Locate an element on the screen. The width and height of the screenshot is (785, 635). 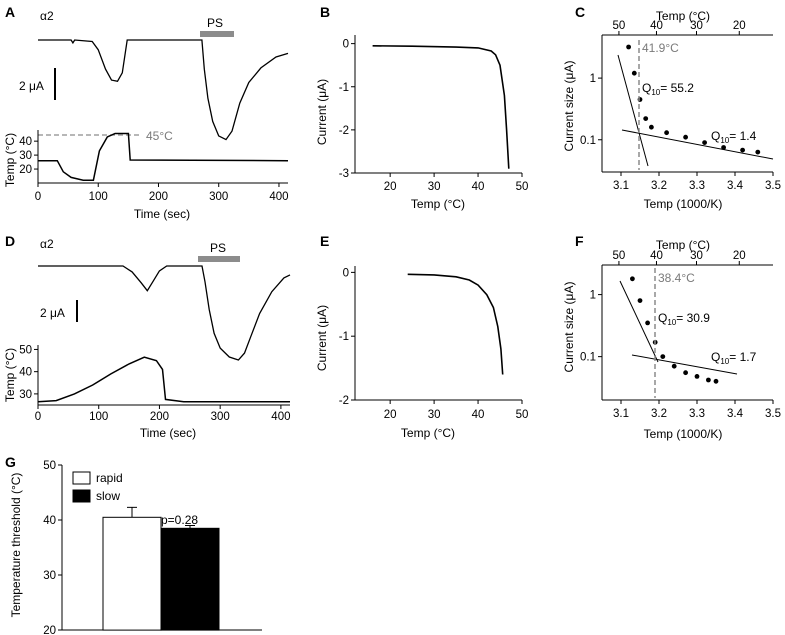
scale-label-a: 2 μA is located at coordinates (31, 86).